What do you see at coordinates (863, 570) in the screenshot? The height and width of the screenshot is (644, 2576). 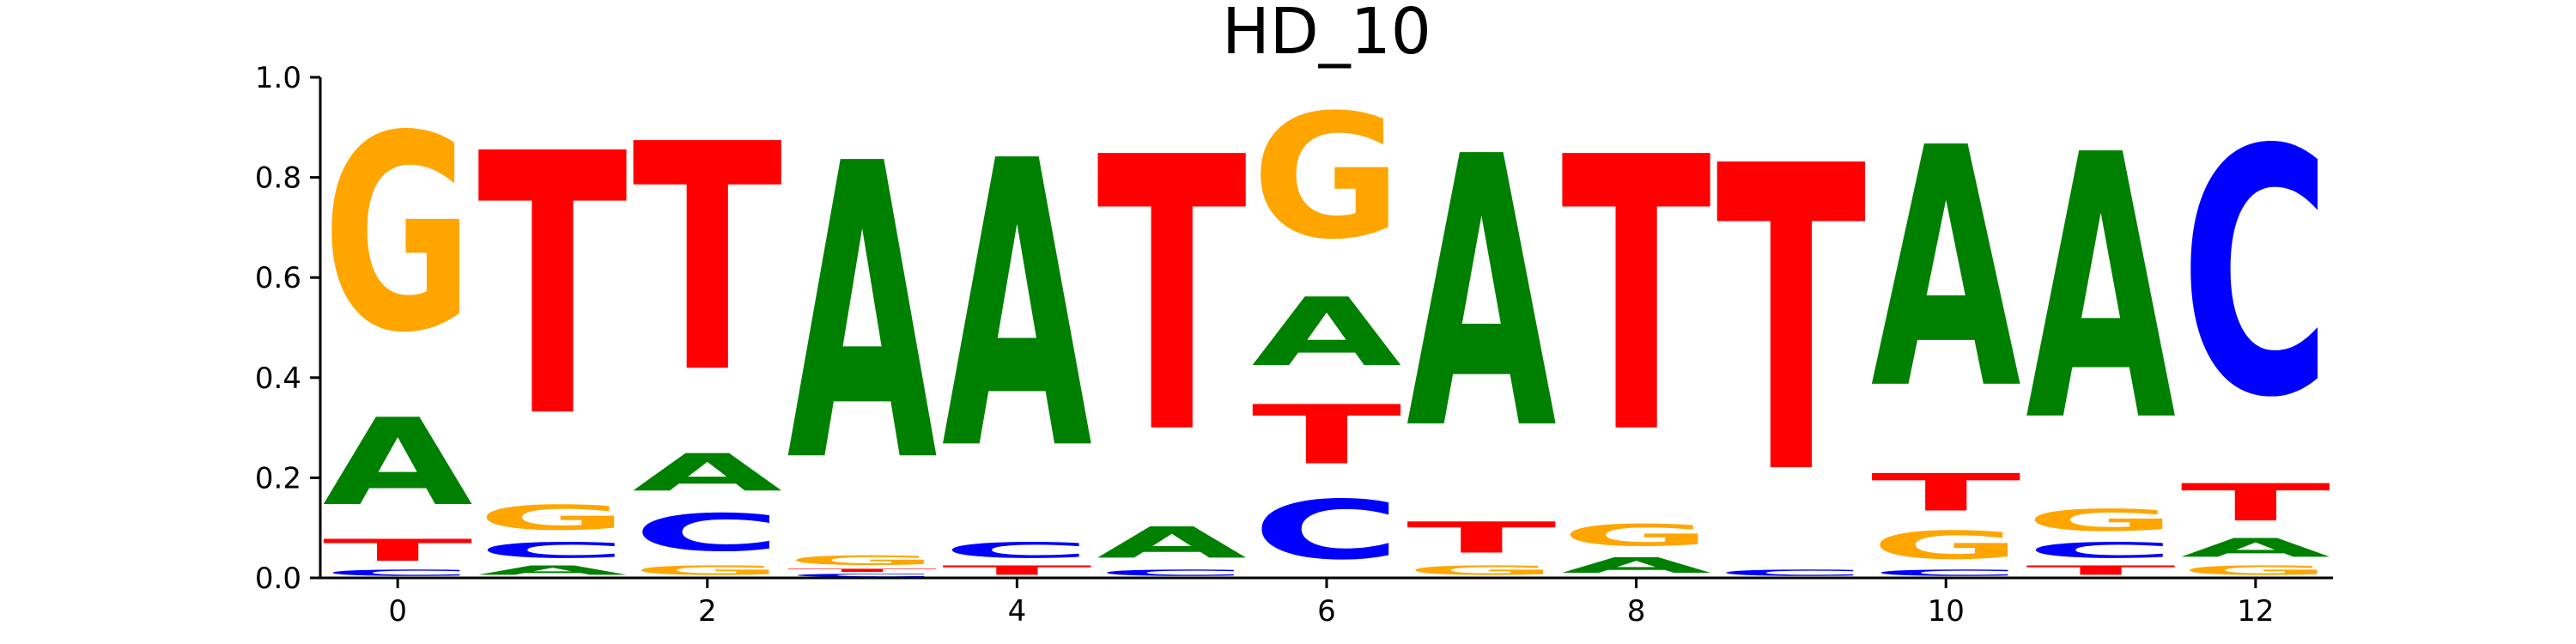 I see `letter-T-pos-3: T` at bounding box center [863, 570].